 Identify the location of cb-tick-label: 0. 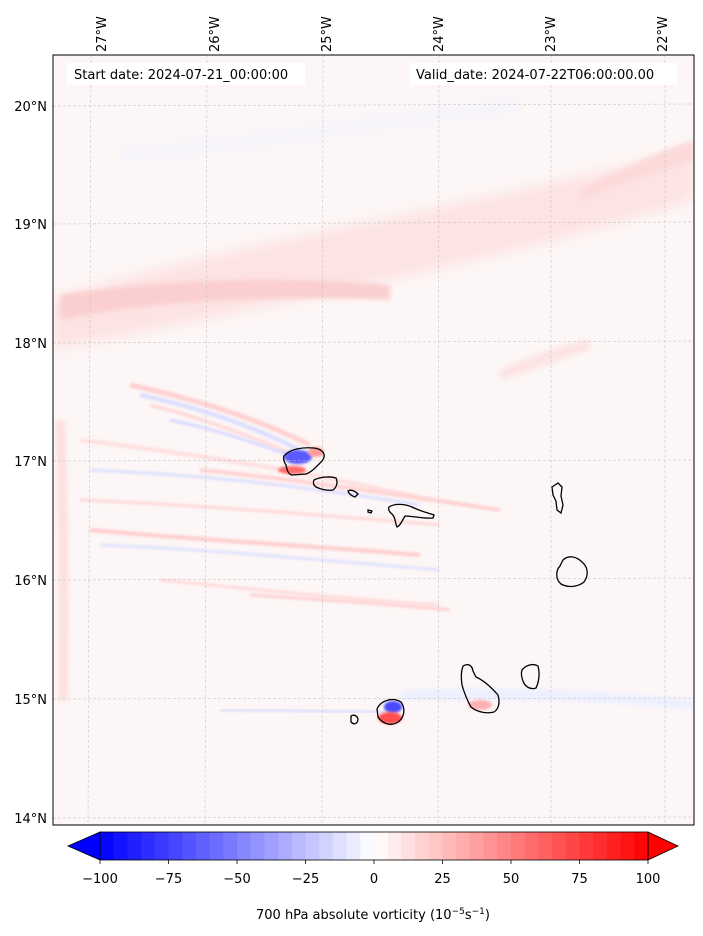
(374, 879).